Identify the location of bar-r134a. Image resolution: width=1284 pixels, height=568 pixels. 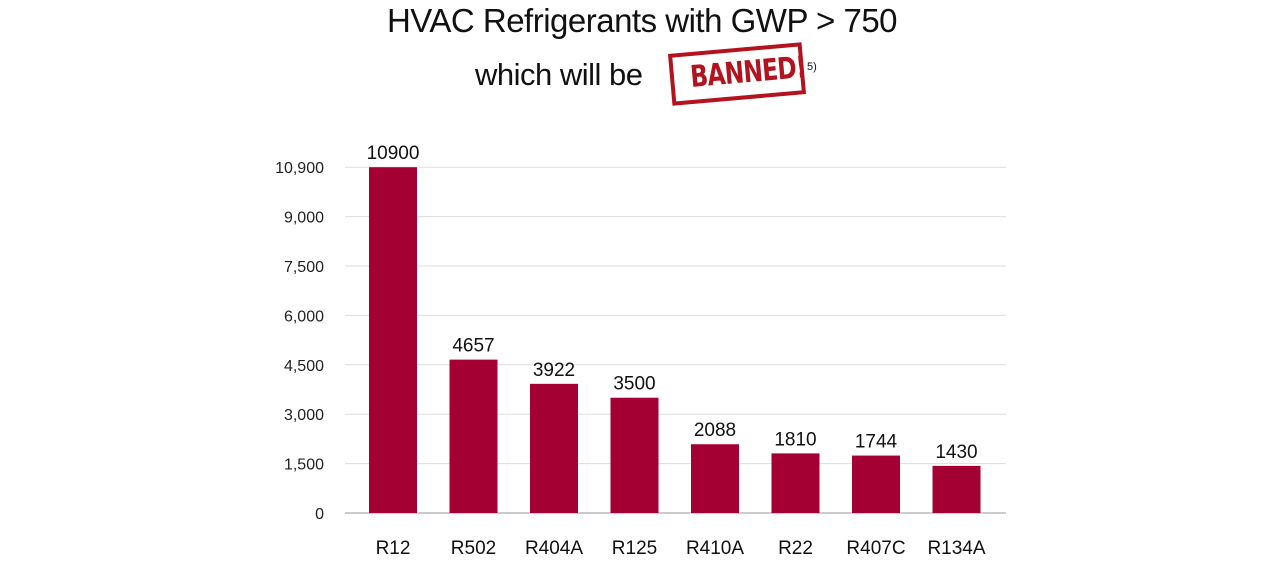
(956, 489).